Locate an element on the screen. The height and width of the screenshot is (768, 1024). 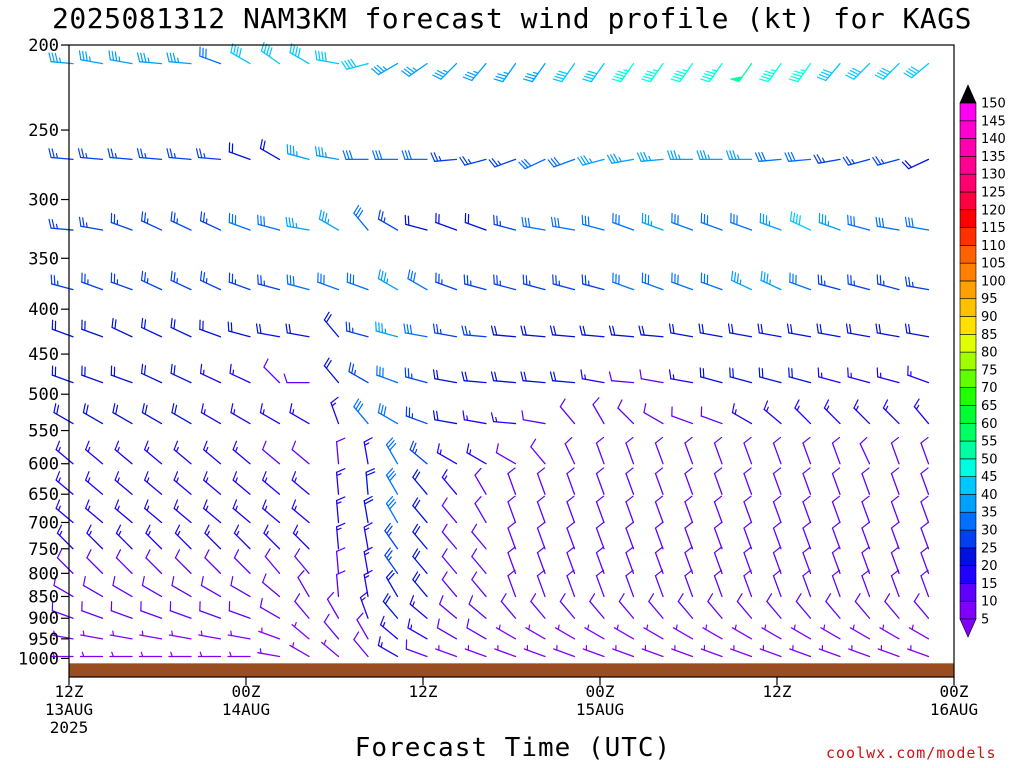
y-tick-label: 850 is located at coordinates (43, 597).